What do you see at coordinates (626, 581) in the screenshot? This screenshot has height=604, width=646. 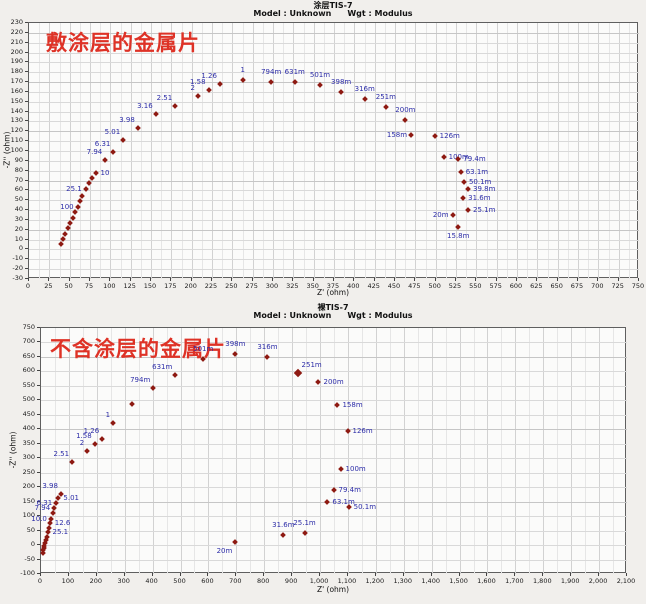 I see `x-tick-label: 2,100` at bounding box center [626, 581].